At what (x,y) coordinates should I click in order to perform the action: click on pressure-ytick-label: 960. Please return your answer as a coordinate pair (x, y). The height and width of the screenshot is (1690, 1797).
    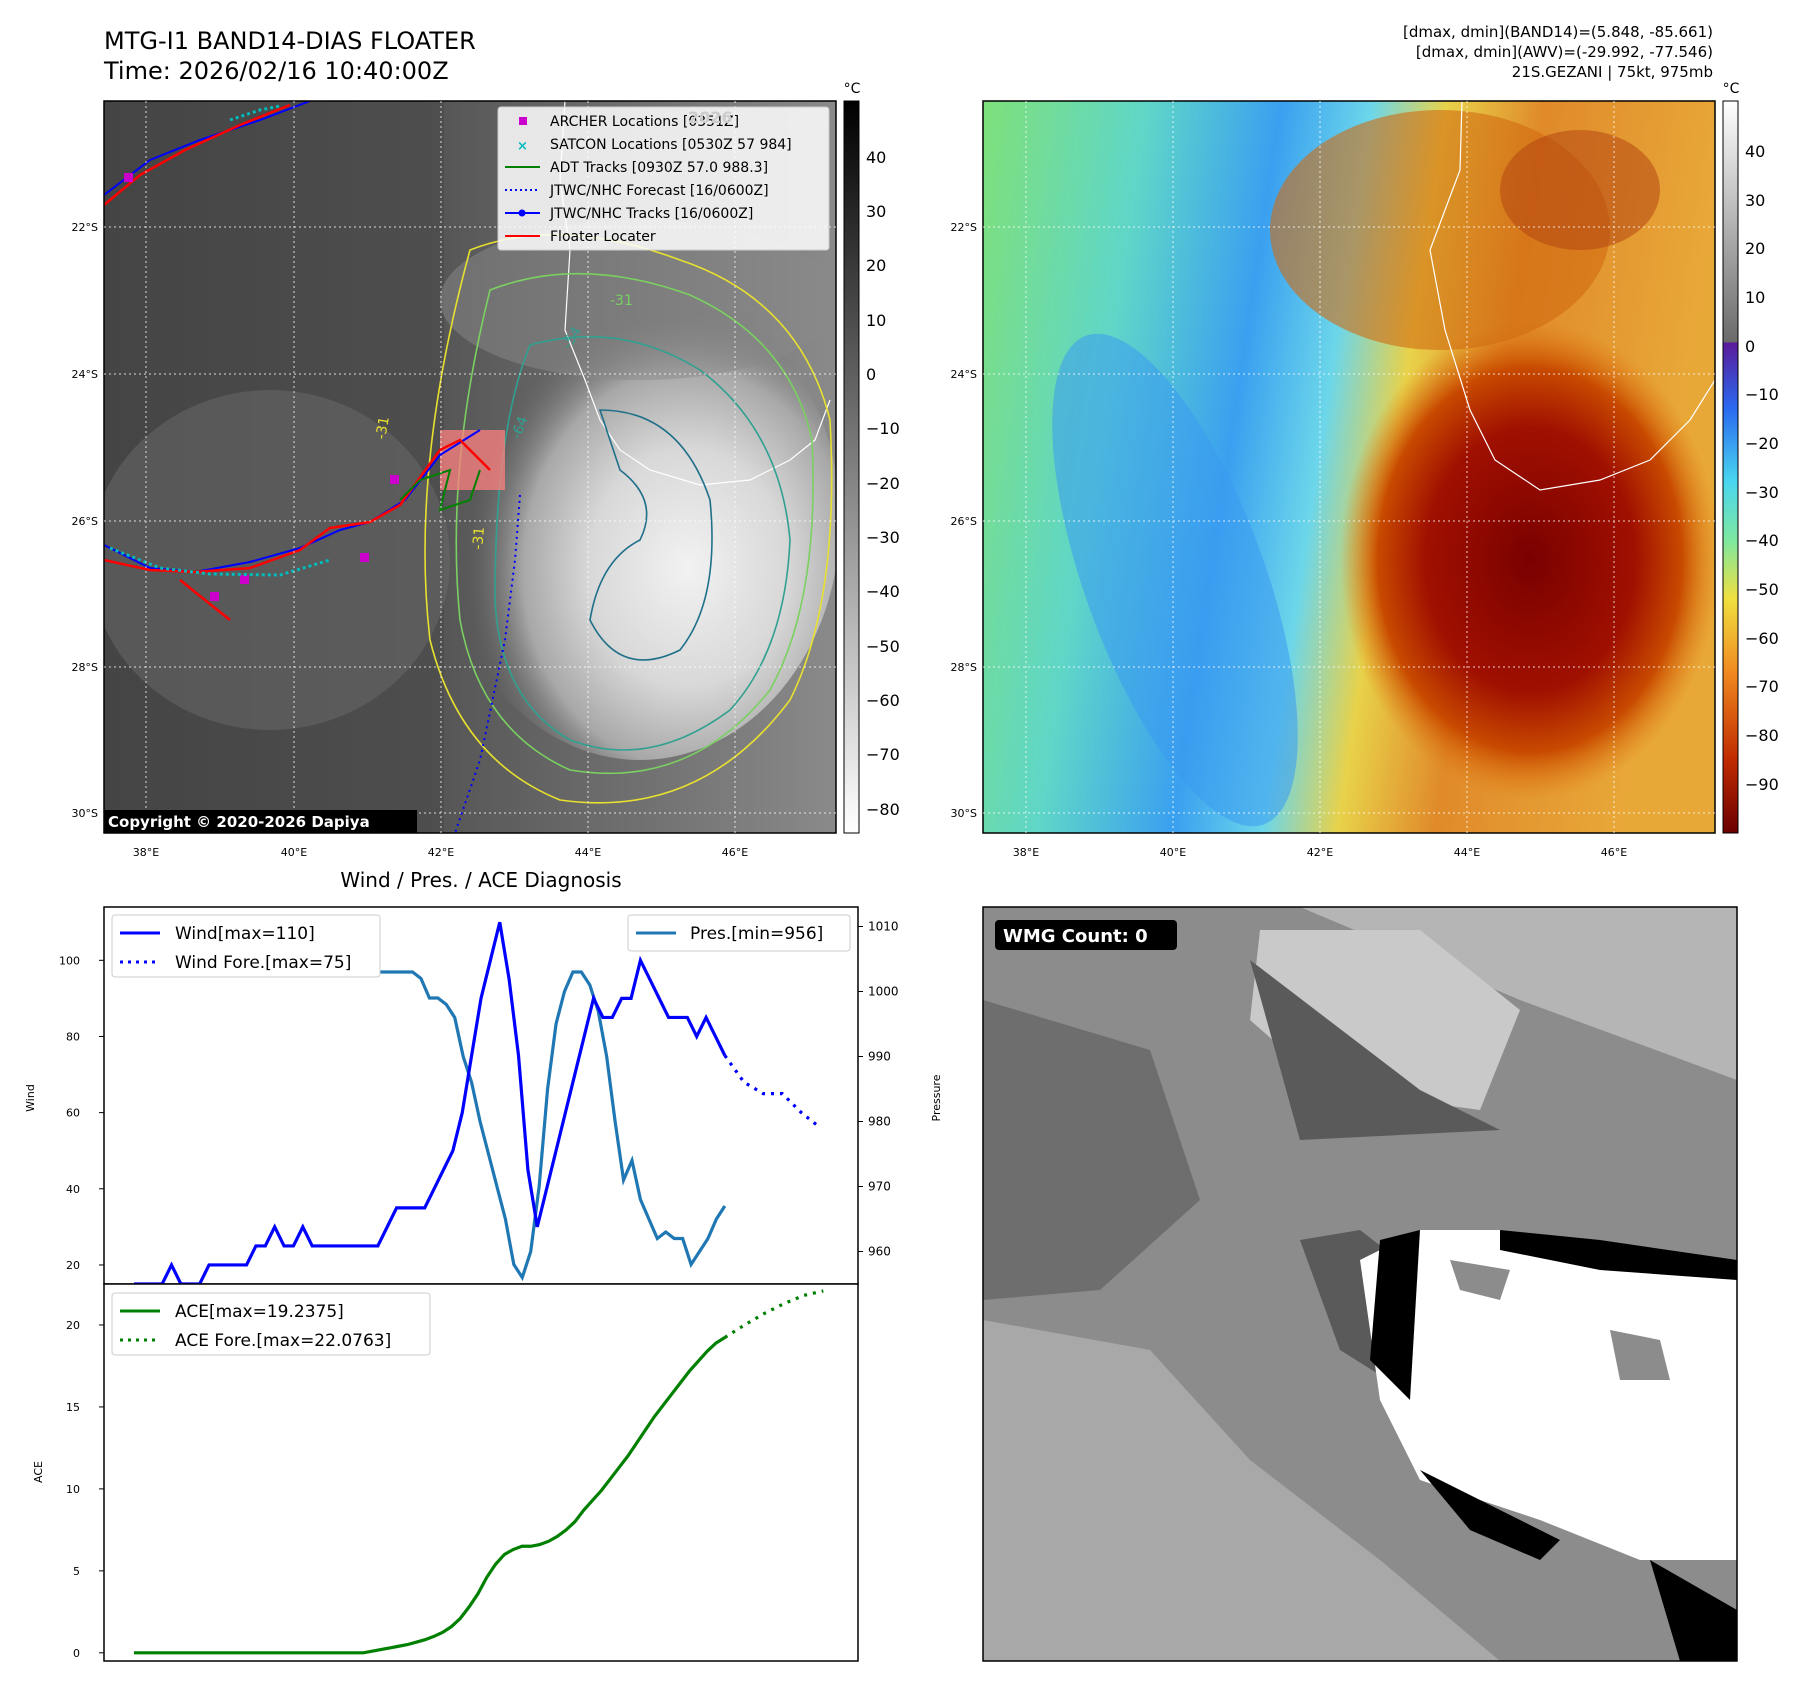
    Looking at the image, I should click on (879, 1252).